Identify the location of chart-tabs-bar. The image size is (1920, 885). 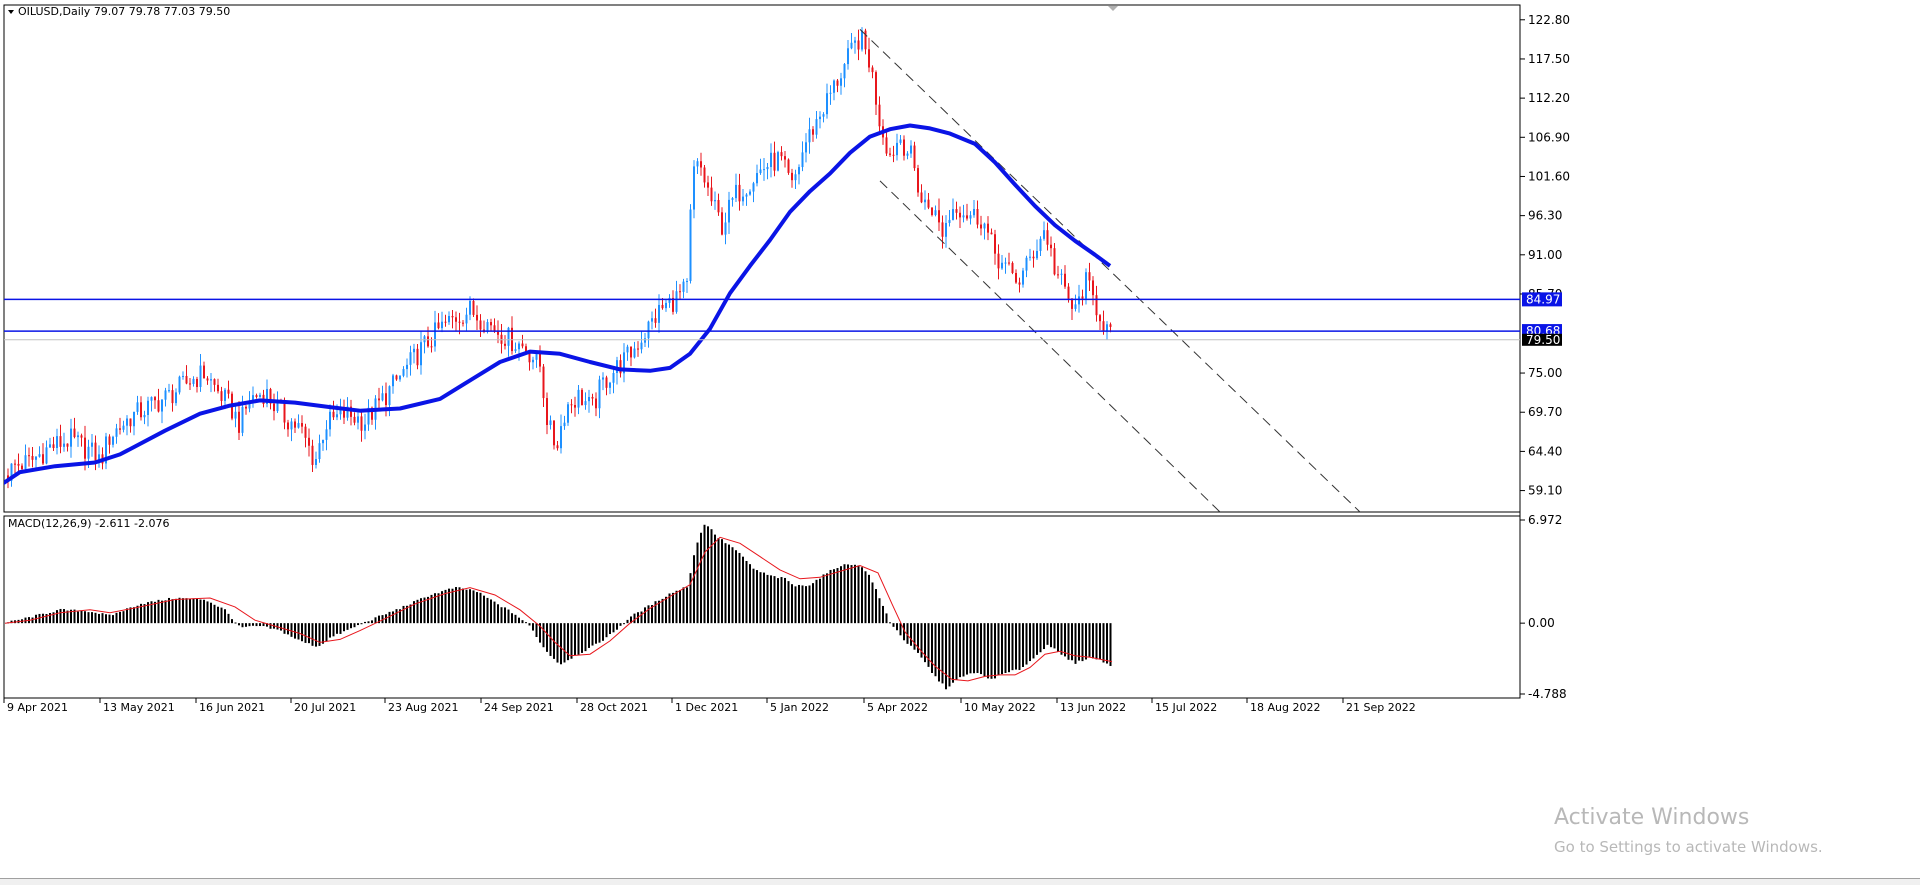
(960, 881).